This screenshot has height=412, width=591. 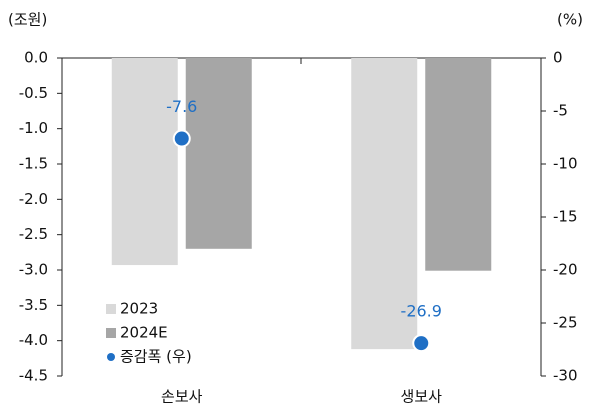 I want to click on legend-label: 2023, so click(x=139, y=309).